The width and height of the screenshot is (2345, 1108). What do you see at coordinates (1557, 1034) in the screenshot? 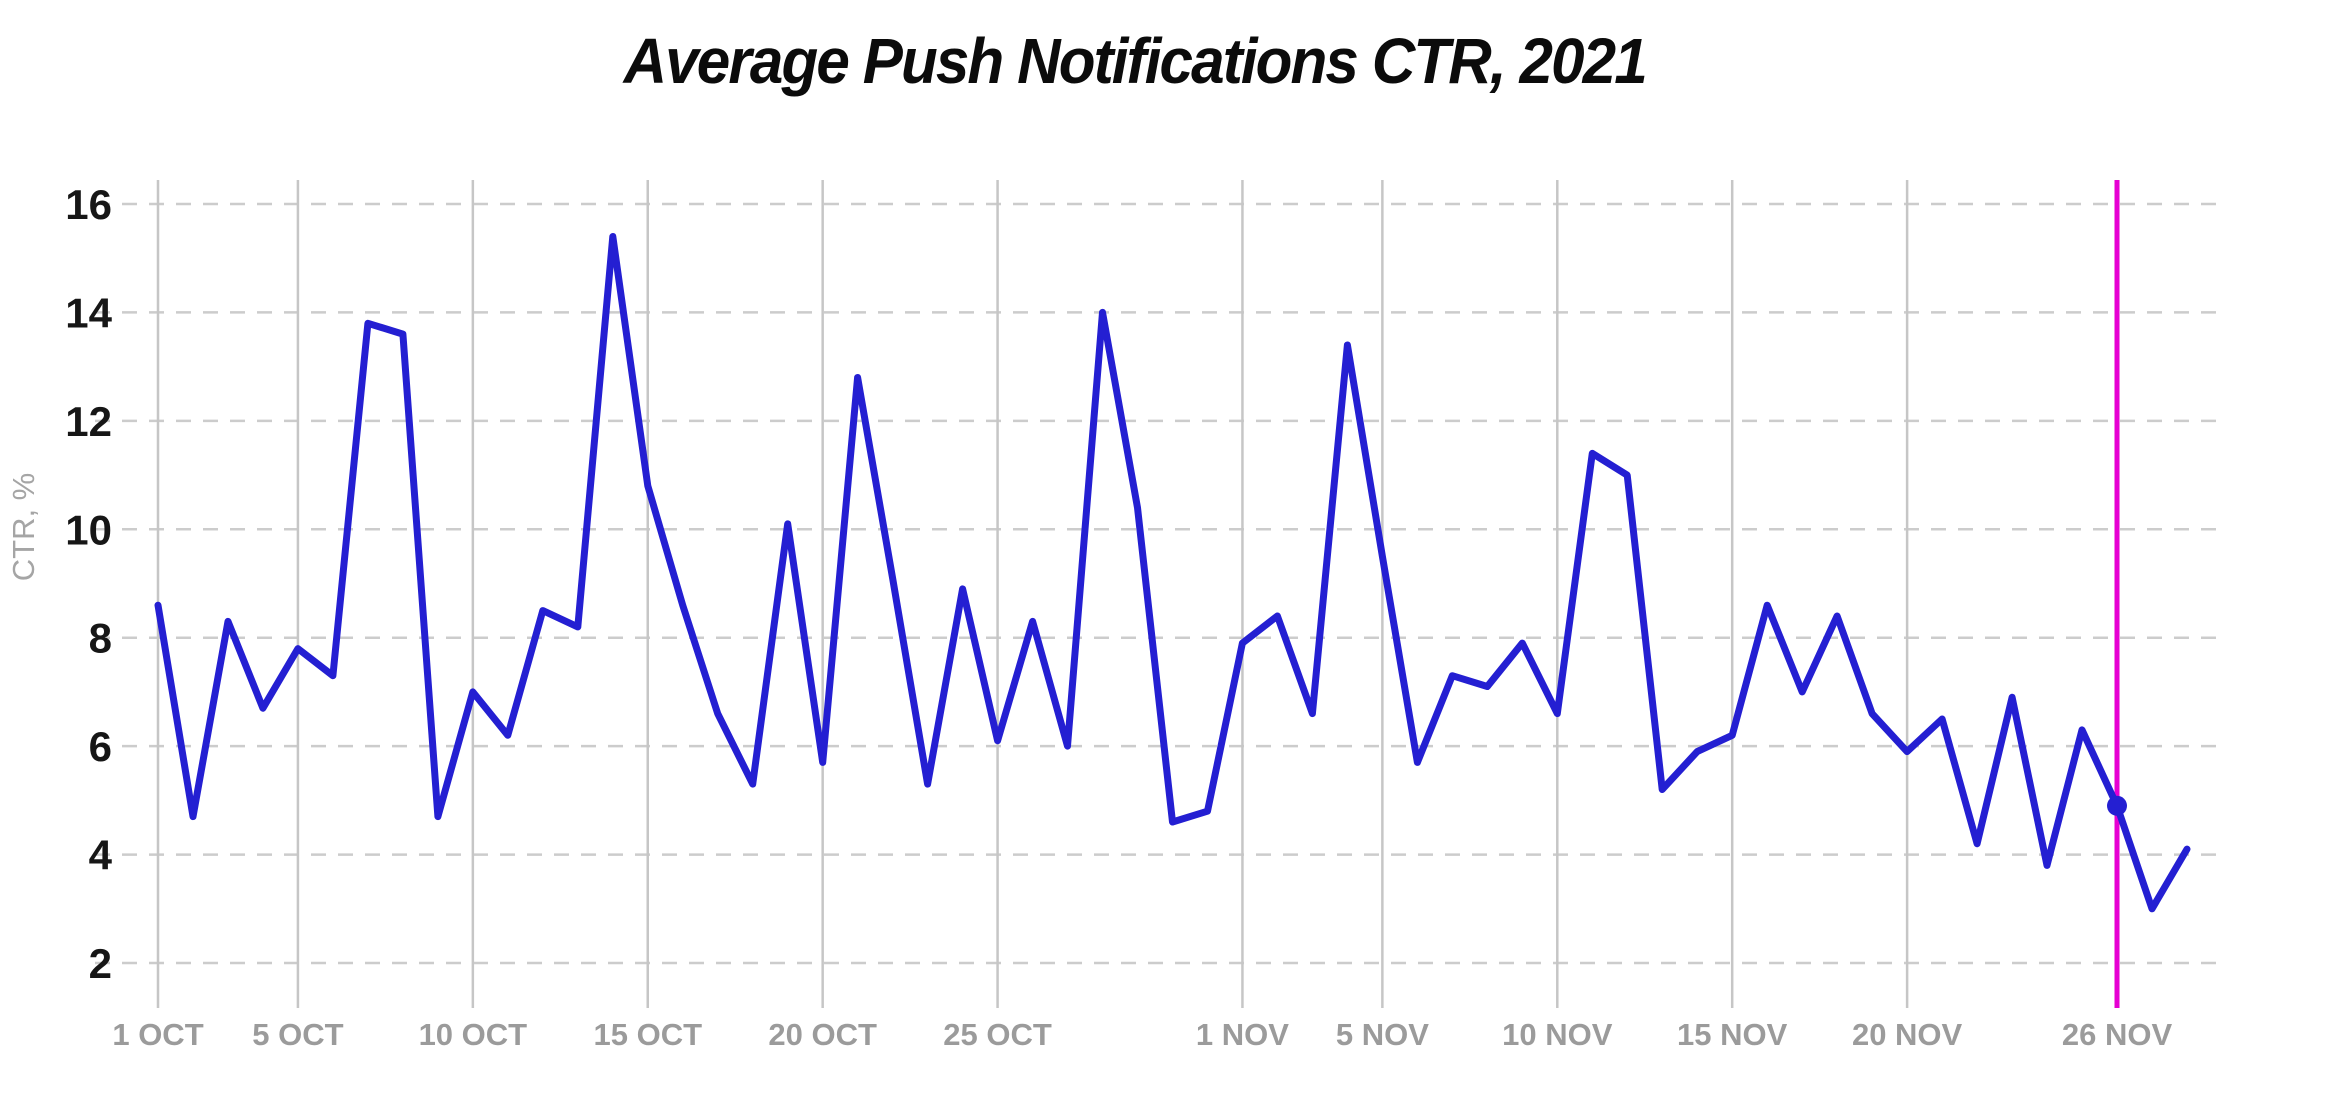
I see `x-tick-label: 10 NOV` at bounding box center [1557, 1034].